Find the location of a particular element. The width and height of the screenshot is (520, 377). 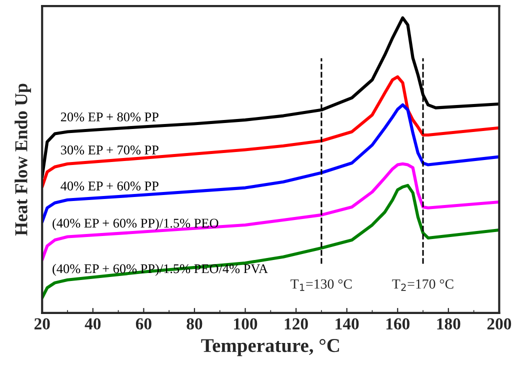

ref-line-label: T$_{1}$=130 °C is located at coordinates (321, 285).